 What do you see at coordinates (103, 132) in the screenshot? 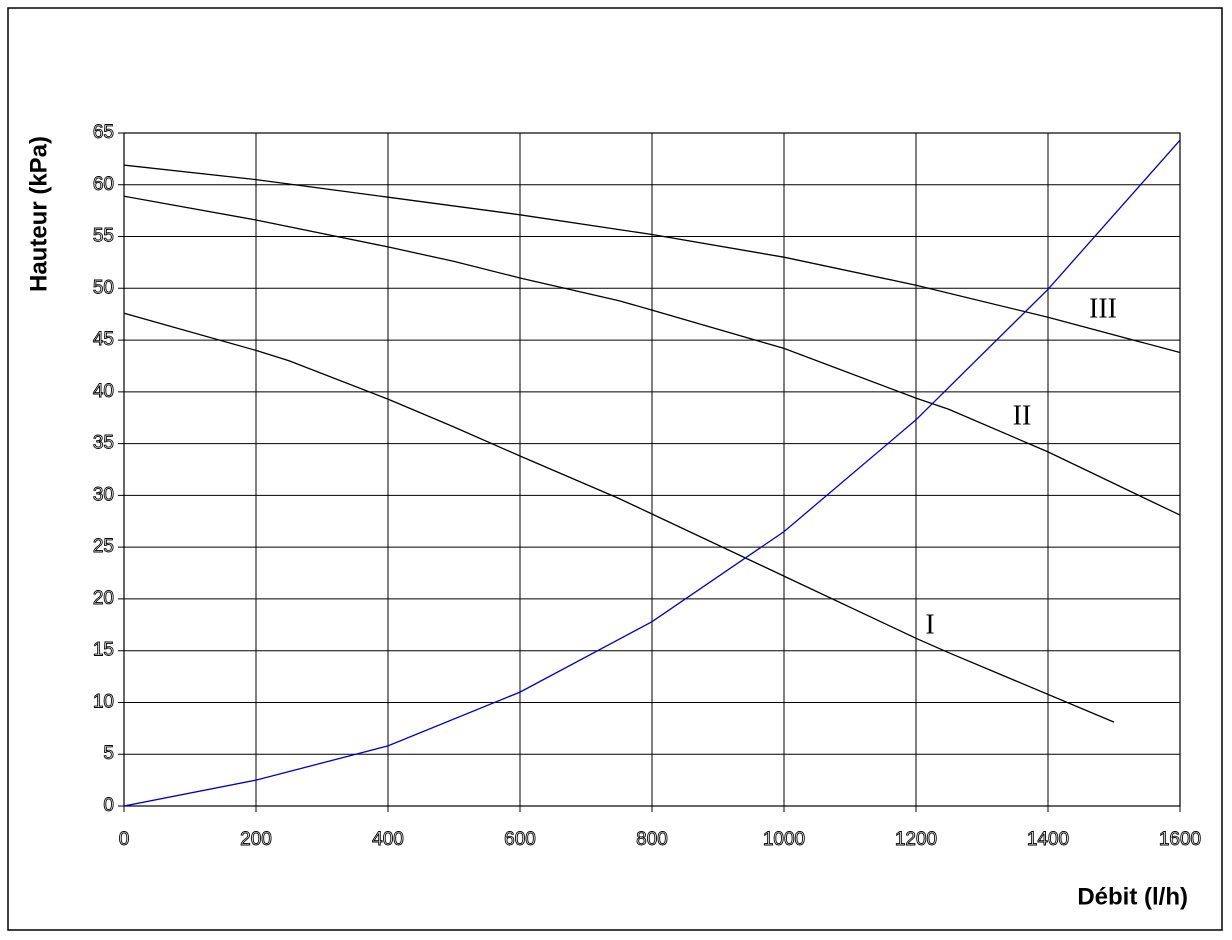
I see `y-tick-label: 65` at bounding box center [103, 132].